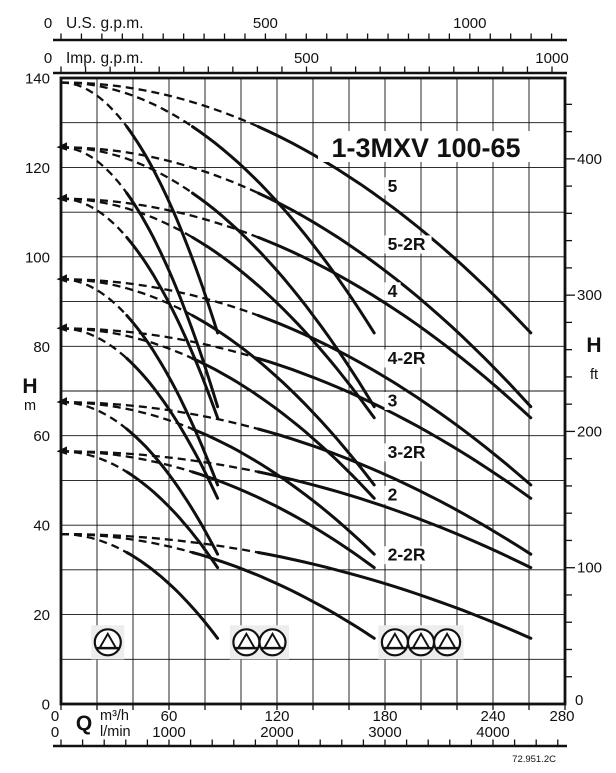  I want to click on q-m3h-tick-label: 280, so click(561, 716).